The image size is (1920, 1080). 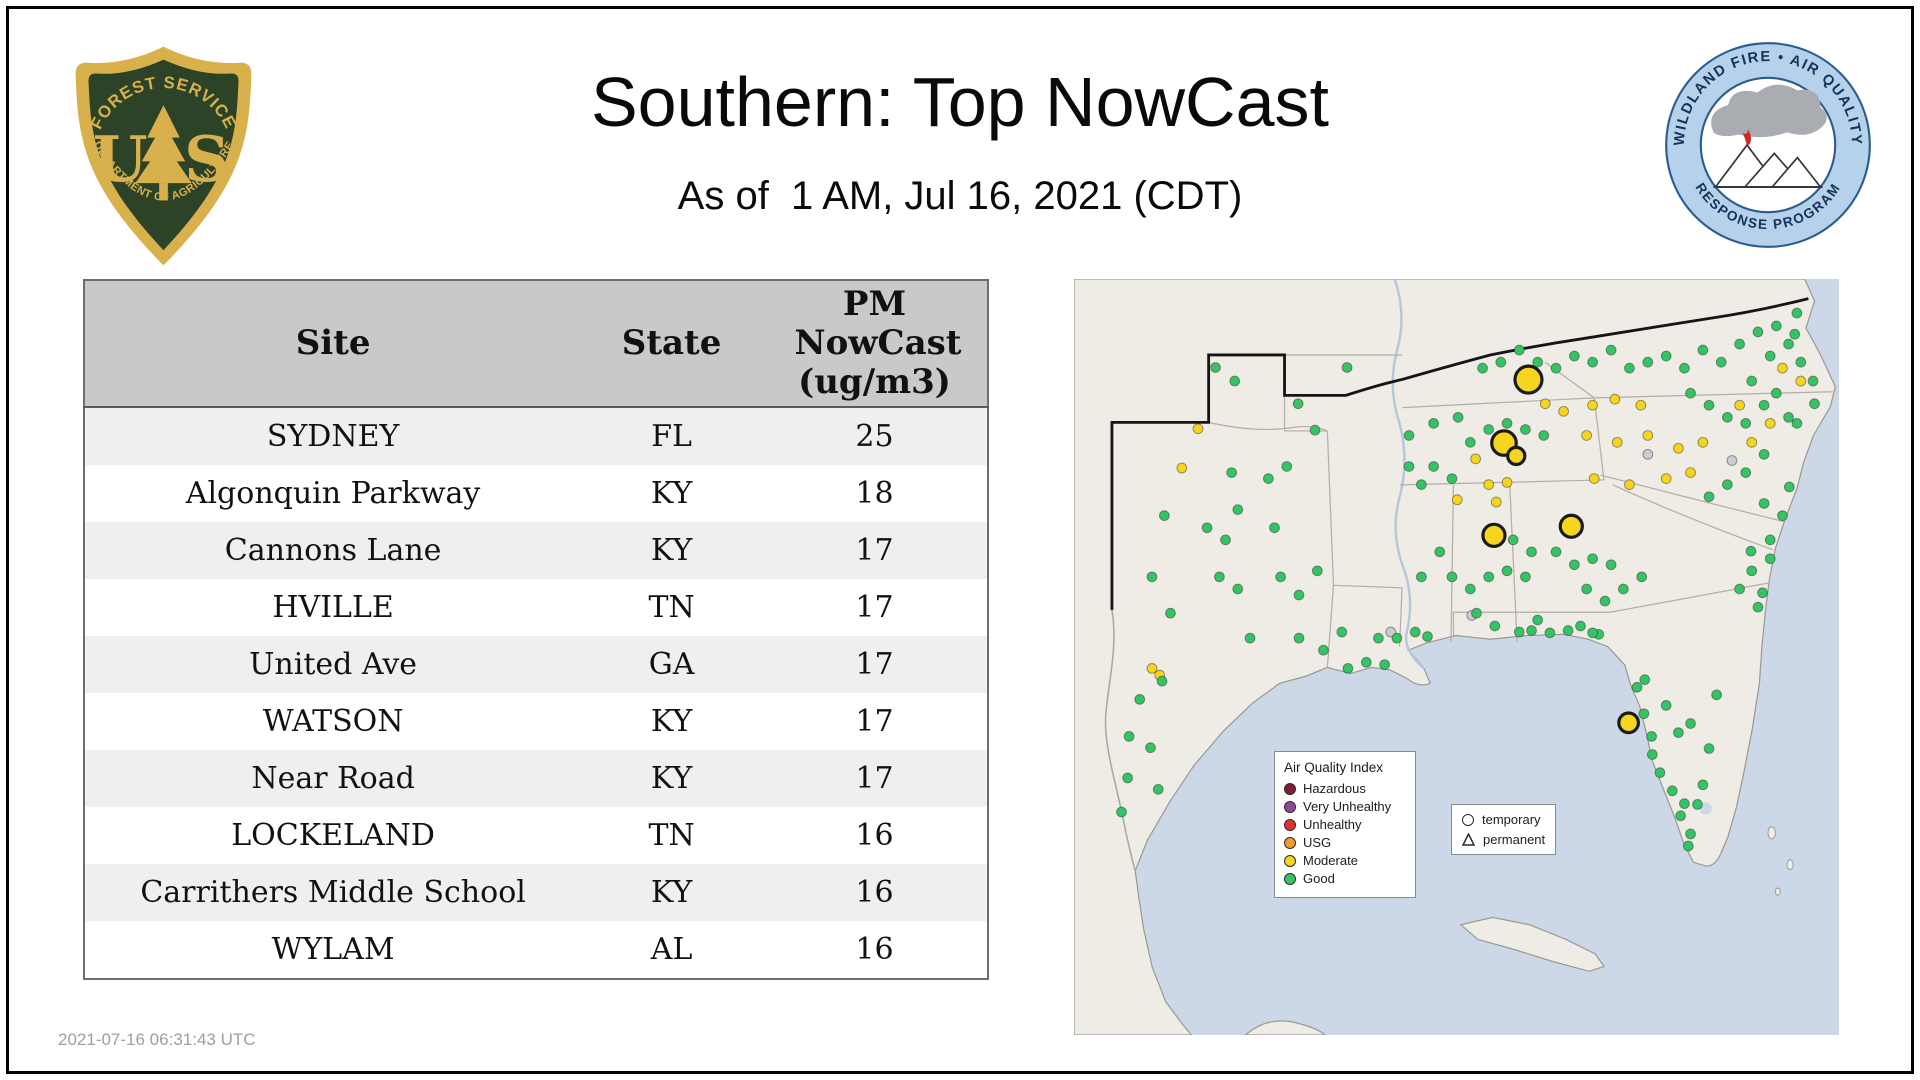 I want to click on aqi-legend-title: Air Quality Index, so click(x=1334, y=767).